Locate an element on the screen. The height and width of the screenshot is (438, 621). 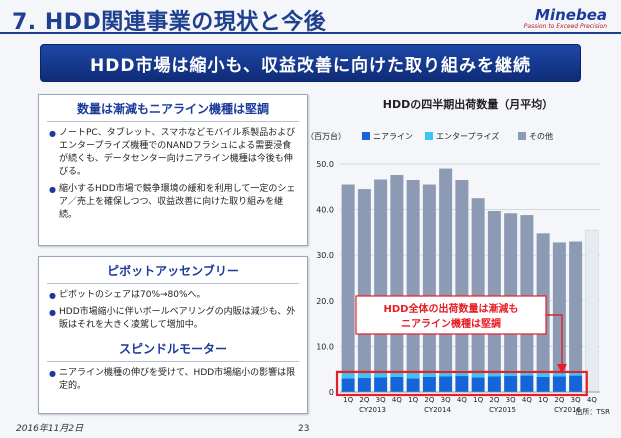
bullet-text: ニアライン機種の伸びを受けて、HDD市場縮小の影響は限定的。 is located at coordinates (177, 379).